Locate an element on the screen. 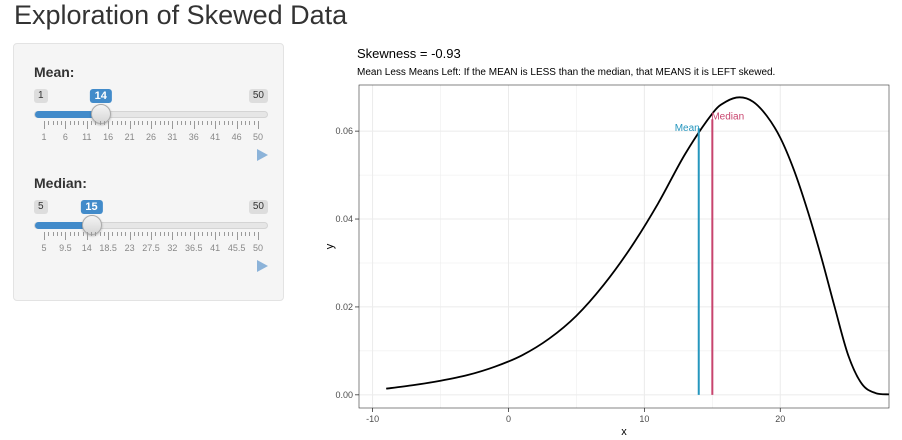 Image resolution: width=902 pixels, height=440 pixels. median-slider-tick-labels: 5 9.5 14 18.5 23 27.5 32 36.5 41 45.5 50 is located at coordinates (152, 249).